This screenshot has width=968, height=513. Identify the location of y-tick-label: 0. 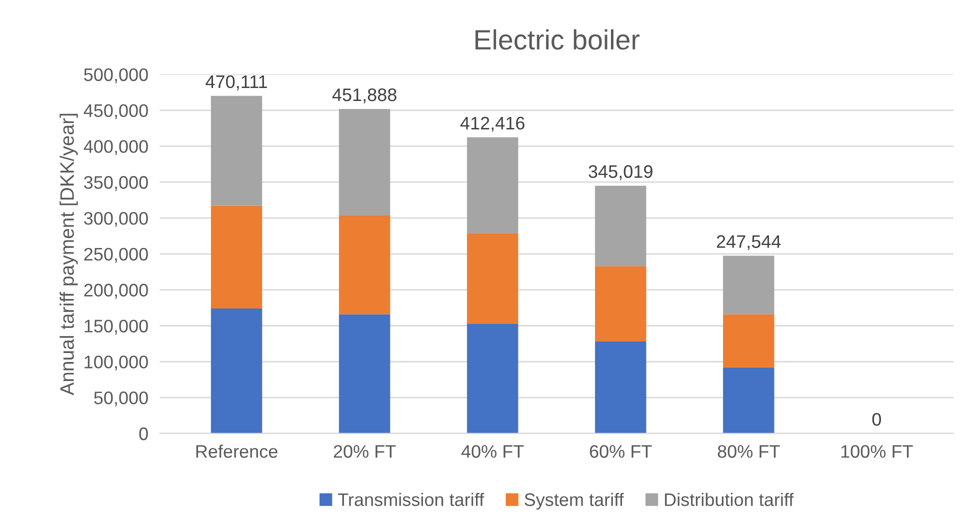
(143, 433).